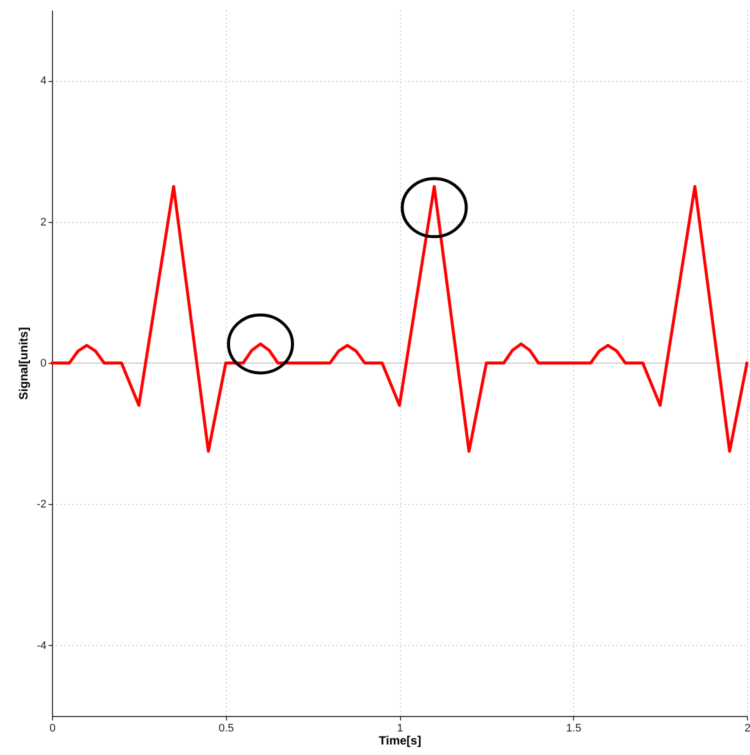 The width and height of the screenshot is (750, 755). What do you see at coordinates (226, 728) in the screenshot?
I see `x-tick-label: 0.5` at bounding box center [226, 728].